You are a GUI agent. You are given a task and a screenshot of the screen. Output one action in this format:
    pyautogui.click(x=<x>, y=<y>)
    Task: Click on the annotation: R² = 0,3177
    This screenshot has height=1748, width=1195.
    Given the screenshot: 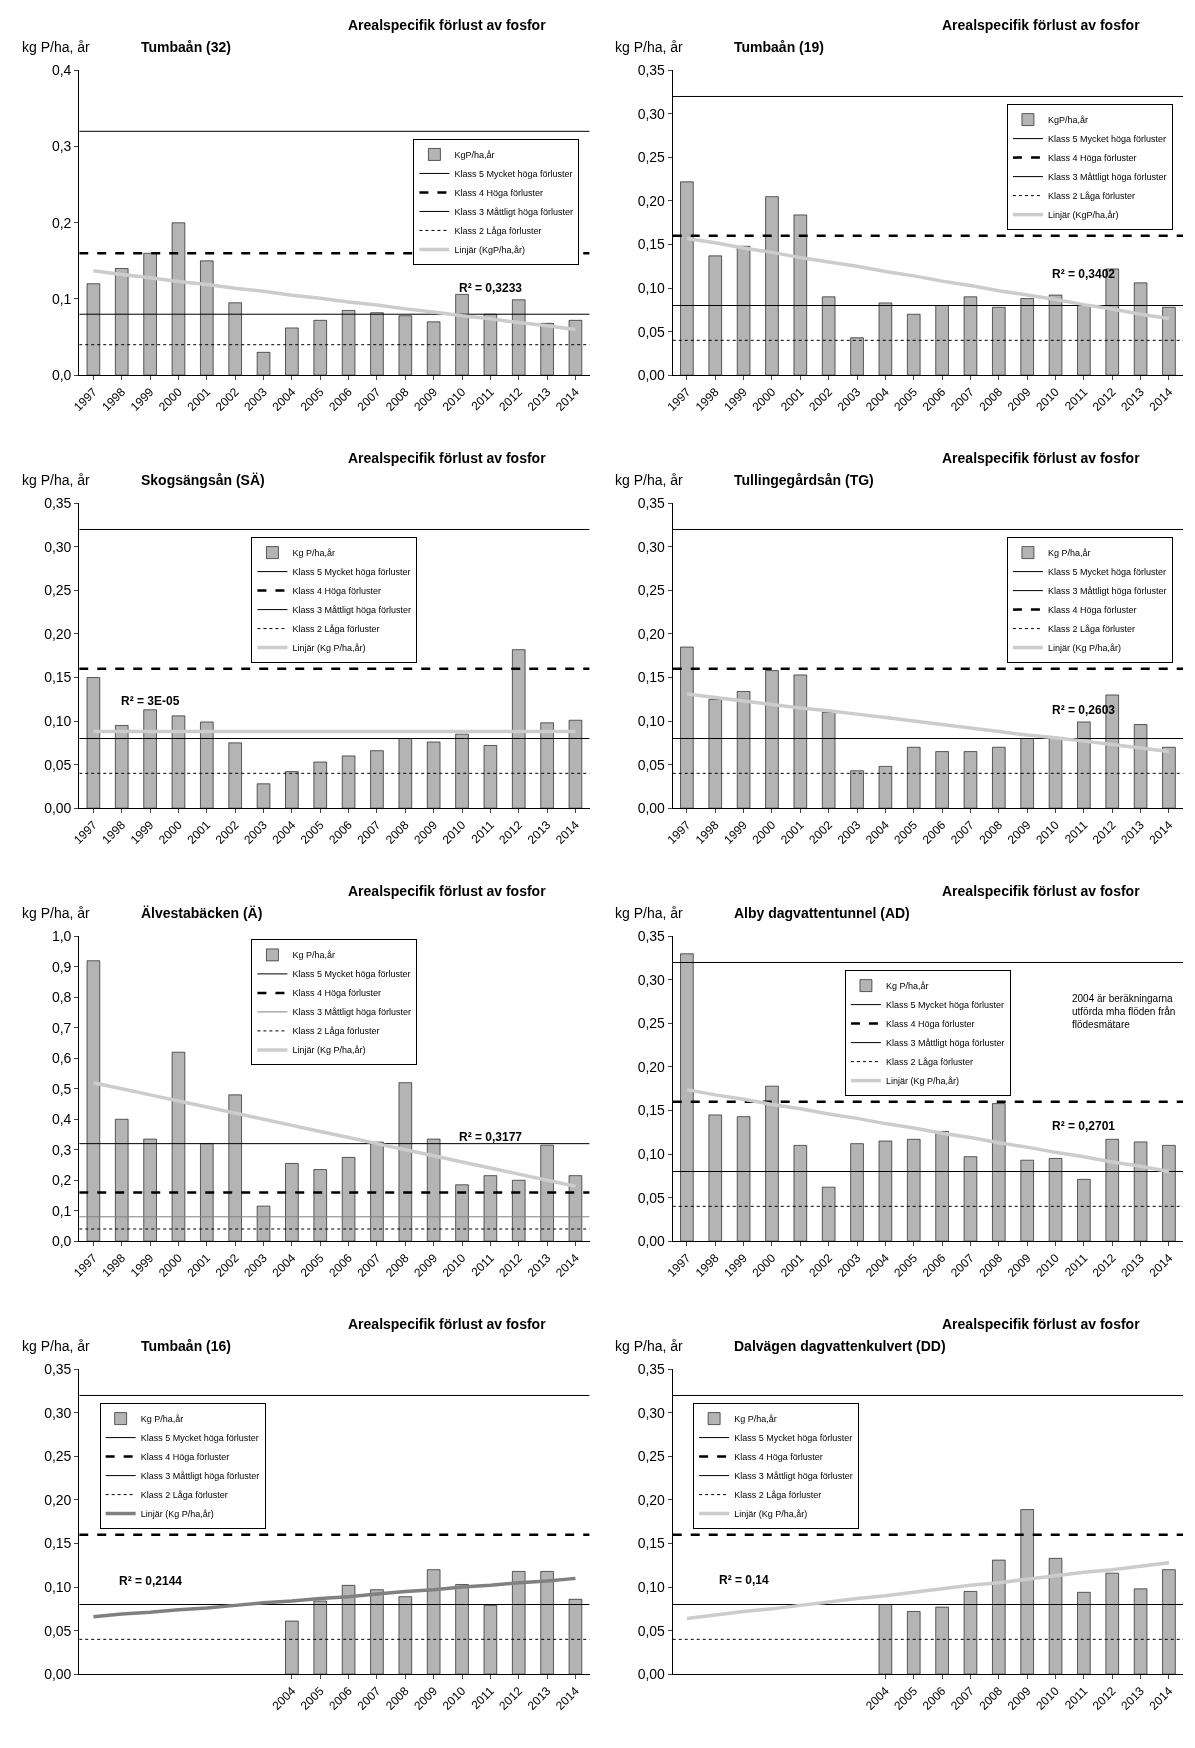 What is the action you would take?
    pyautogui.click(x=491, y=1137)
    